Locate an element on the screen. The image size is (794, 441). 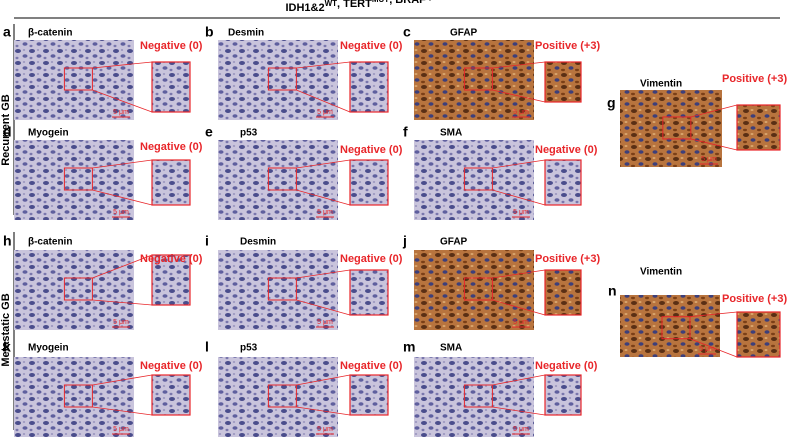
title-superscript: MUT is located at coordinates (380, 2).